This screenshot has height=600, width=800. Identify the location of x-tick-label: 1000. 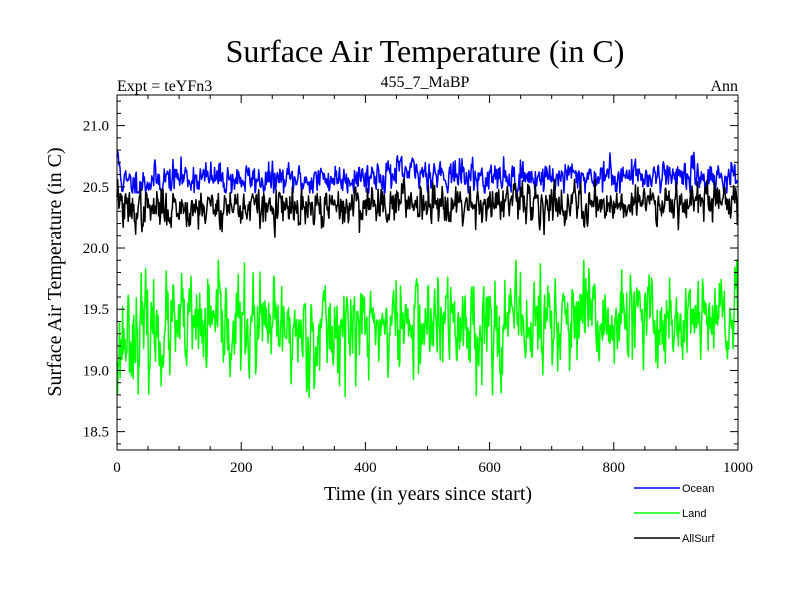
(738, 468).